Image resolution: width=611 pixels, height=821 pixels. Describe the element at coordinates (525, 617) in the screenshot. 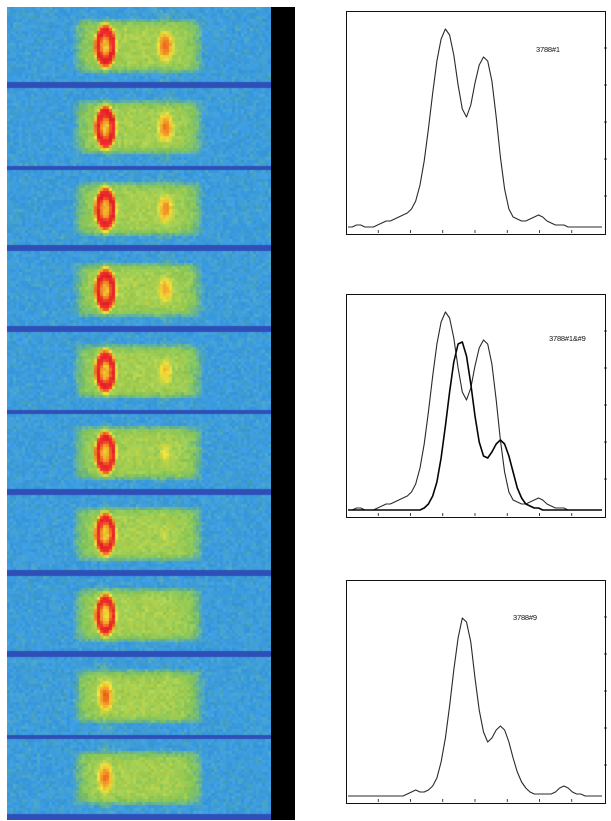

I see `plot-label: 3788#9` at that location.